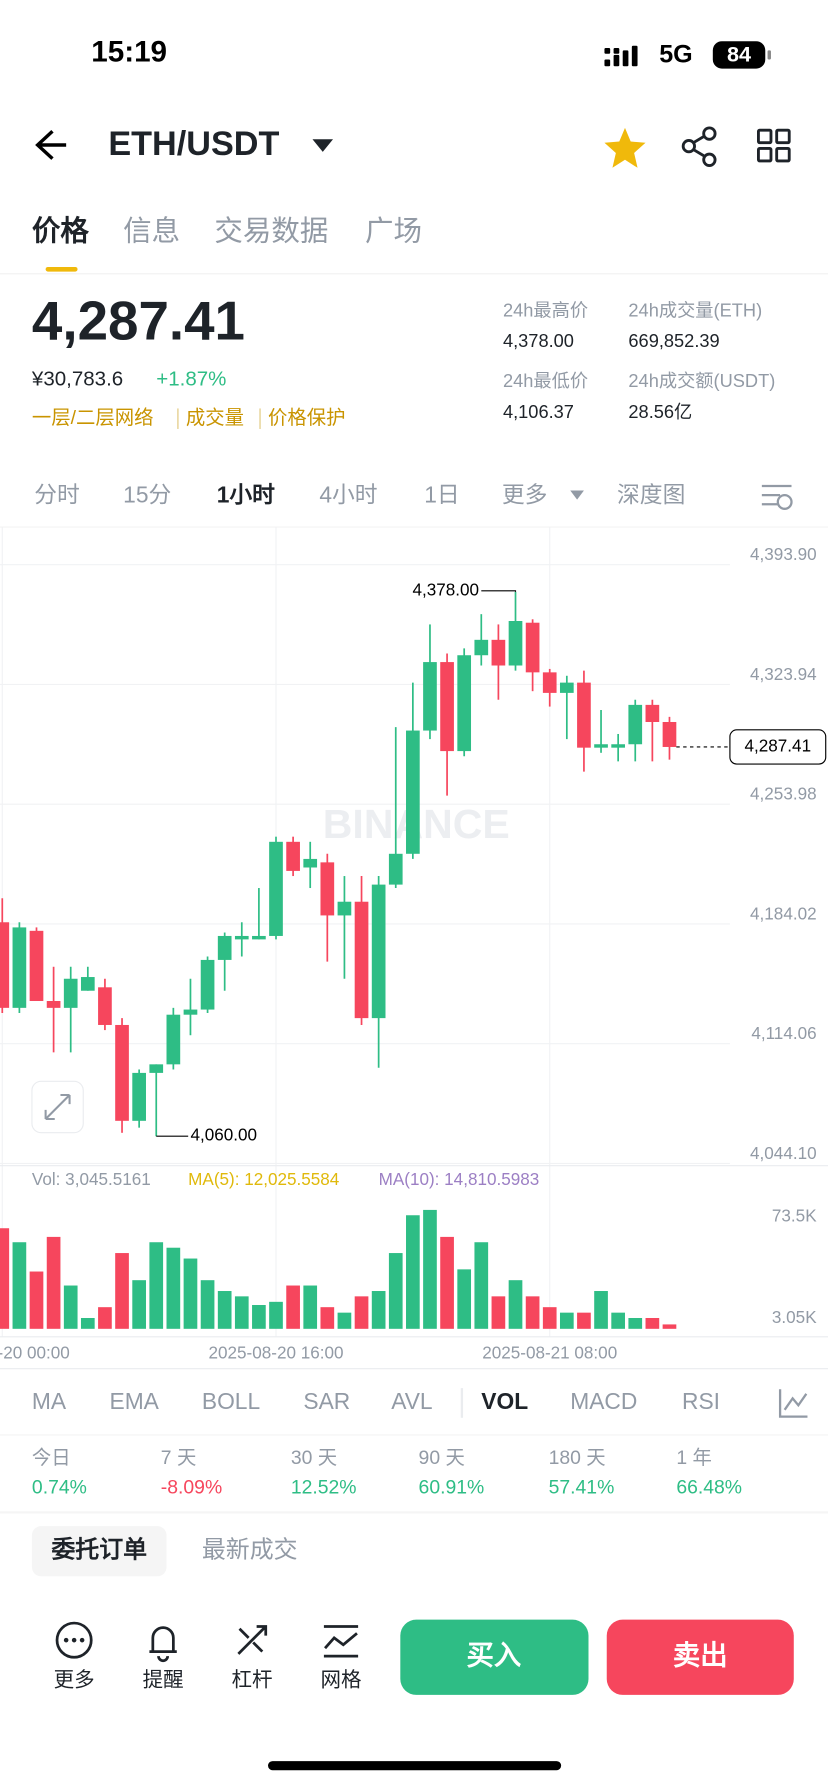 The height and width of the screenshot is (1792, 828). Describe the element at coordinates (57, 494) in the screenshot. I see `interval: 分时` at that location.